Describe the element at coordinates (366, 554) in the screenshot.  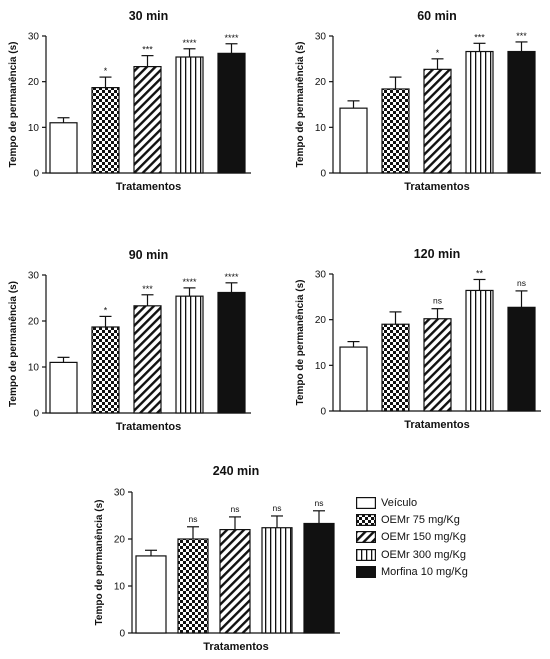
I see `legend-swatch-vertical` at that location.